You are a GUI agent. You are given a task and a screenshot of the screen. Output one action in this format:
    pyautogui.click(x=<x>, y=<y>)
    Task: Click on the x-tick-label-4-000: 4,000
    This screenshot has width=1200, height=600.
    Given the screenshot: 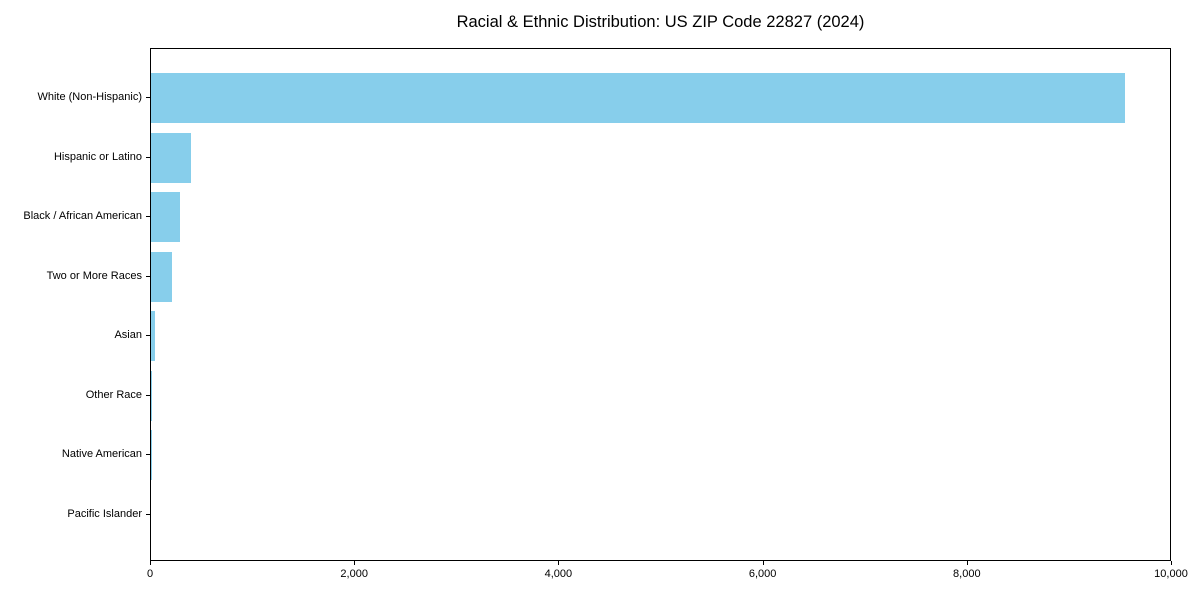 What is the action you would take?
    pyautogui.click(x=558, y=574)
    